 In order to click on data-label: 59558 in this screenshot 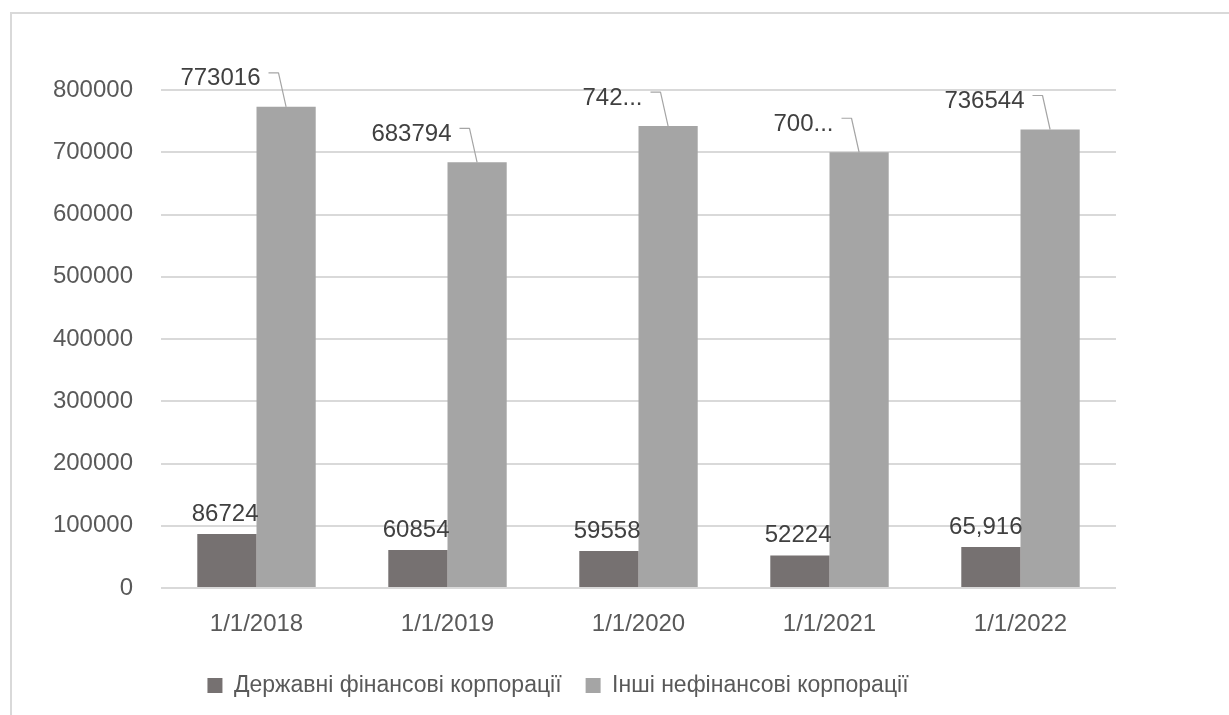, I will do `click(607, 529)`.